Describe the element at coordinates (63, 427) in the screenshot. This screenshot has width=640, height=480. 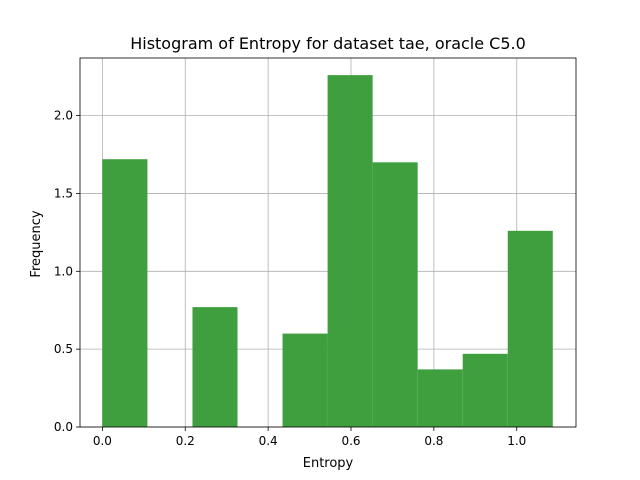
I see `y-tick-label: 0.0` at that location.